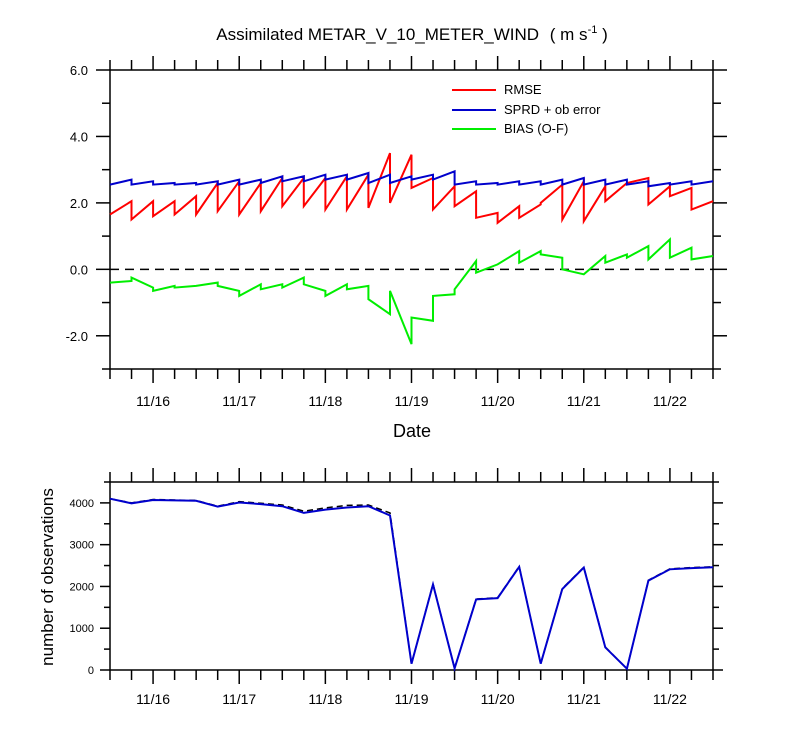  Describe the element at coordinates (411, 178) in the screenshot. I see `top-series-sprd-line` at that location.